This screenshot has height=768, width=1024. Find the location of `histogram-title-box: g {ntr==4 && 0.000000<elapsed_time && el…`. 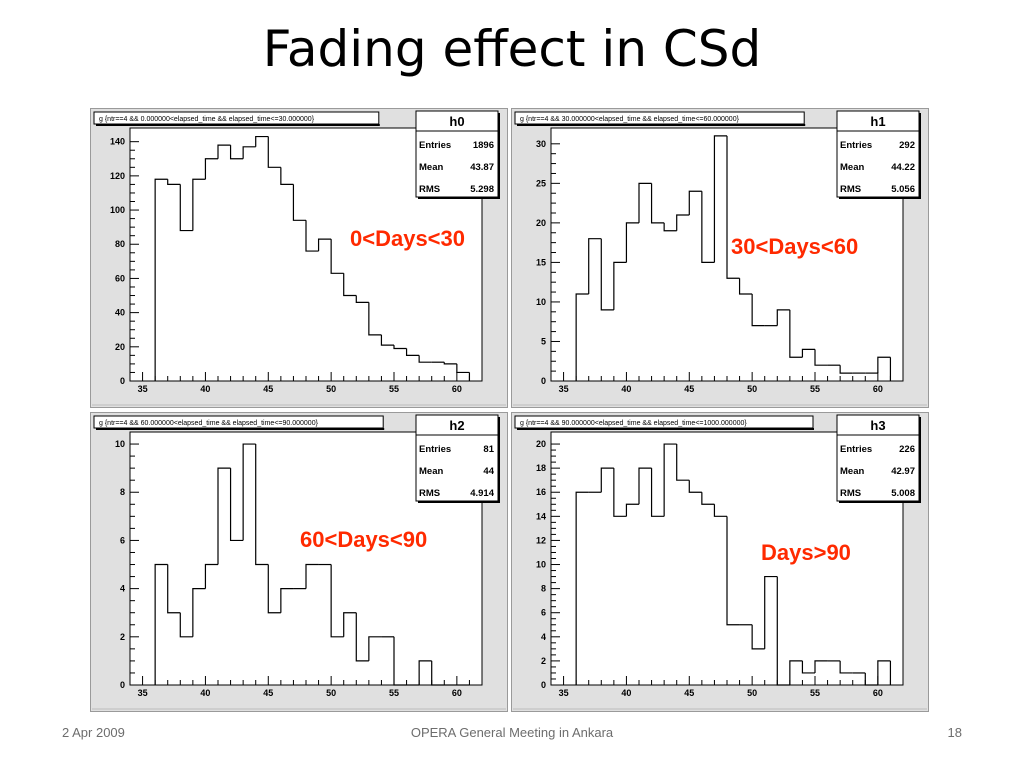

histogram-title-box: g {ntr==4 && 0.000000<elapsed_time && el… is located at coordinates (236, 118).